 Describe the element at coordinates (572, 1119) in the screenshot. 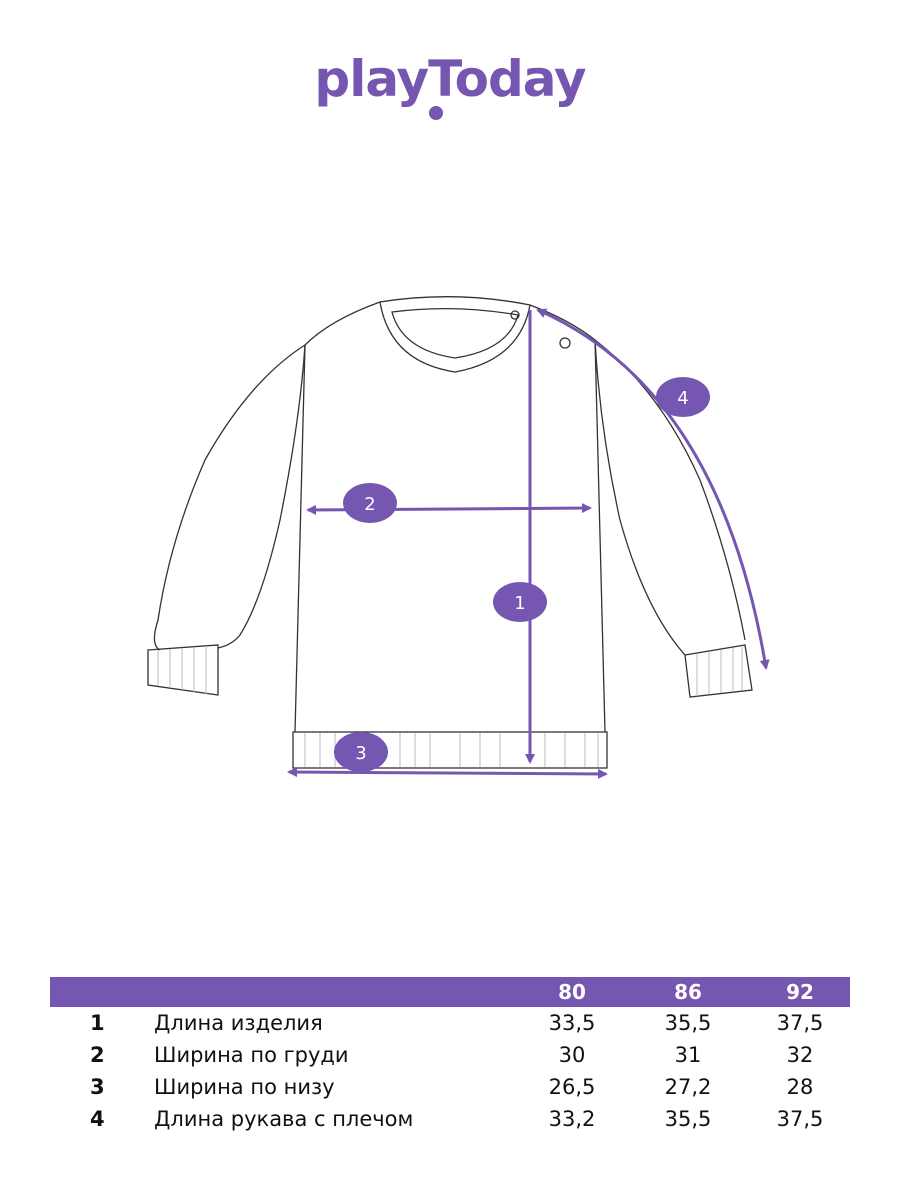

I see `cell-value: 33,2` at that location.